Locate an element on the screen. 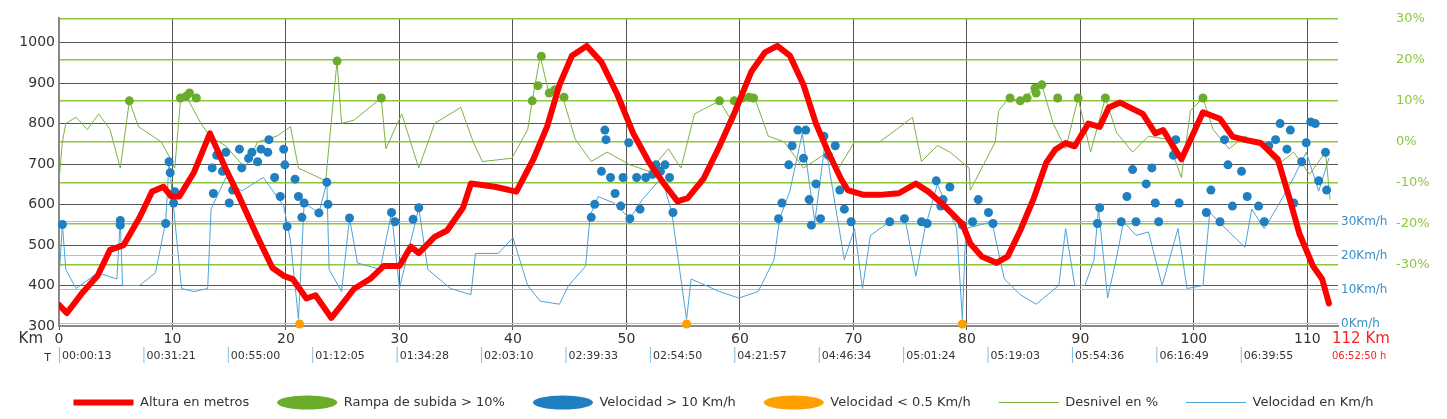  y-tick-label: 800 is located at coordinates (41, 122).